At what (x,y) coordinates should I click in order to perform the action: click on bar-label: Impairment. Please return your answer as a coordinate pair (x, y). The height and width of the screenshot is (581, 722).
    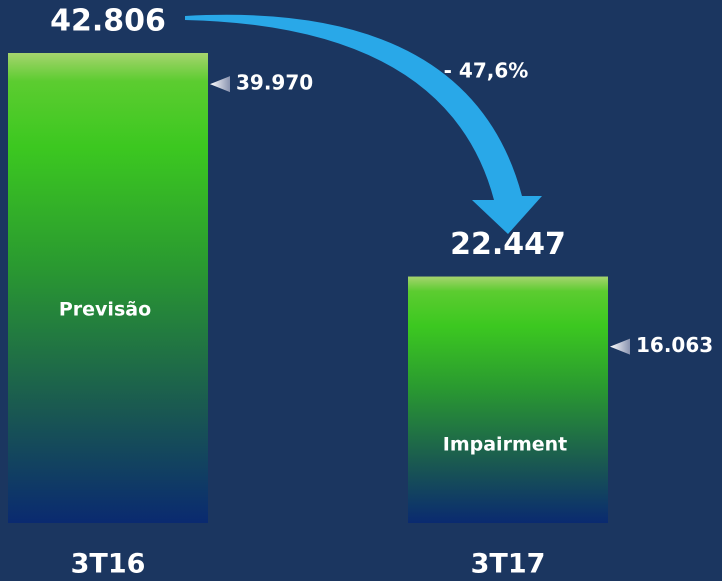
    Looking at the image, I should click on (505, 445).